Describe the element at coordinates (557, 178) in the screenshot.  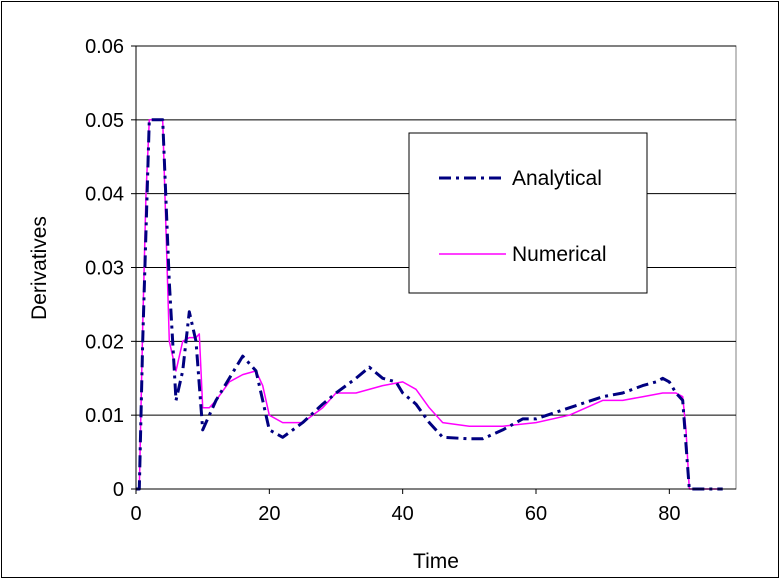
I see `legend-label-analytical: Analytical` at that location.